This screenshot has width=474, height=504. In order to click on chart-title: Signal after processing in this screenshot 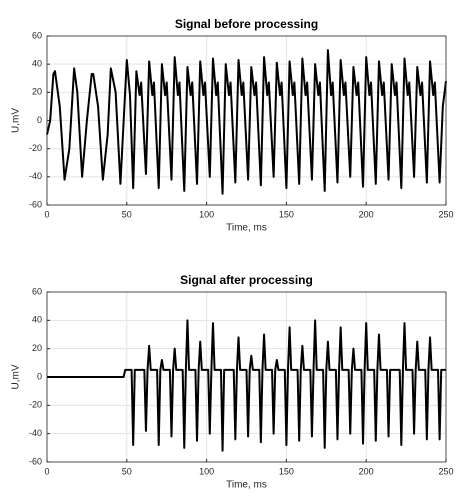, I will do `click(246, 280)`.